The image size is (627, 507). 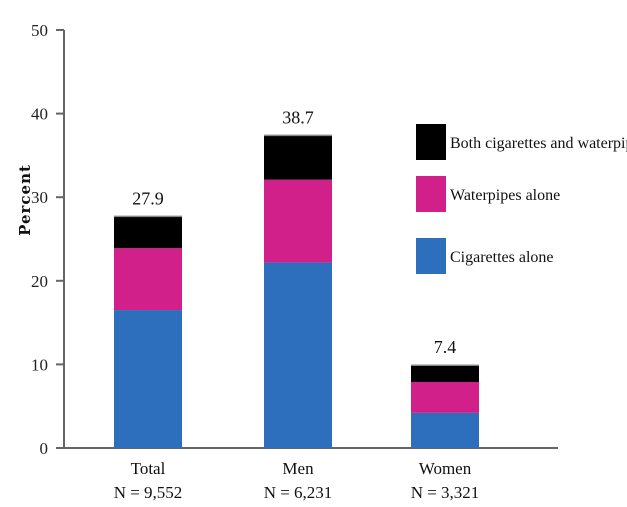 I want to click on category-label: Men, so click(x=298, y=468).